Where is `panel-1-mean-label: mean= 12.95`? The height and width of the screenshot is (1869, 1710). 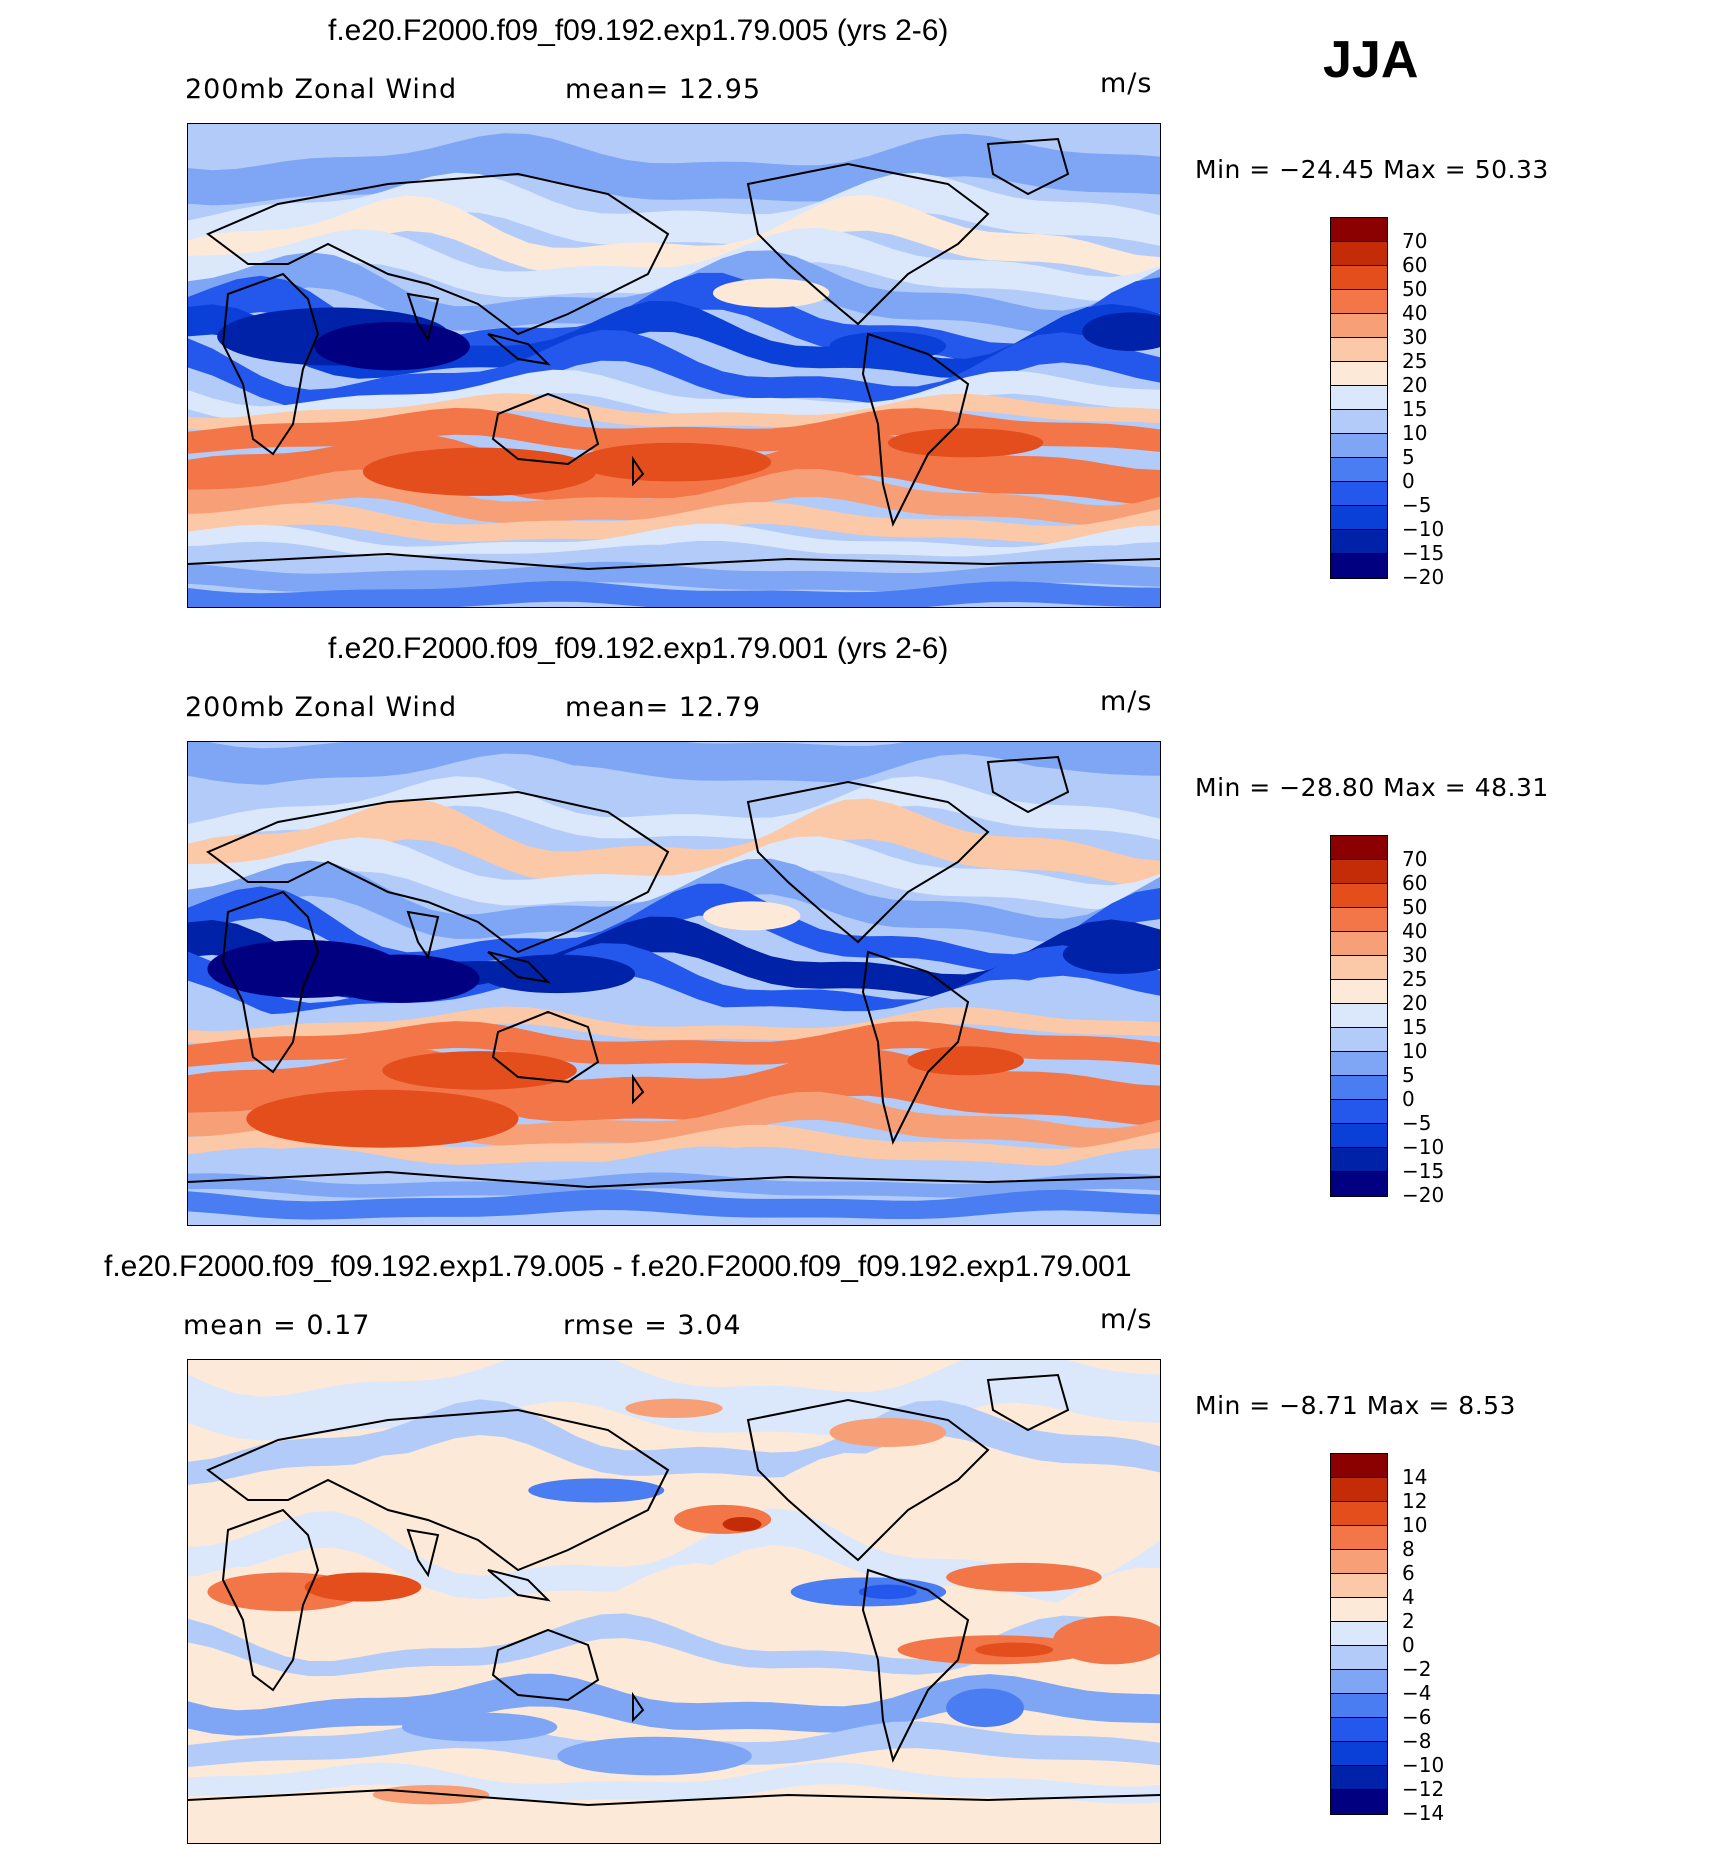
panel-1-mean-label: mean= 12.95 is located at coordinates (663, 89).